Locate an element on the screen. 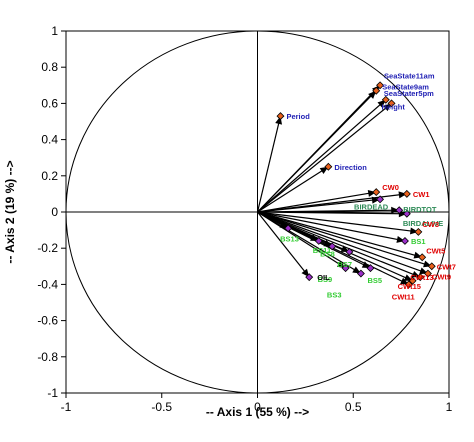  point-label: BS7 is located at coordinates (344, 264).